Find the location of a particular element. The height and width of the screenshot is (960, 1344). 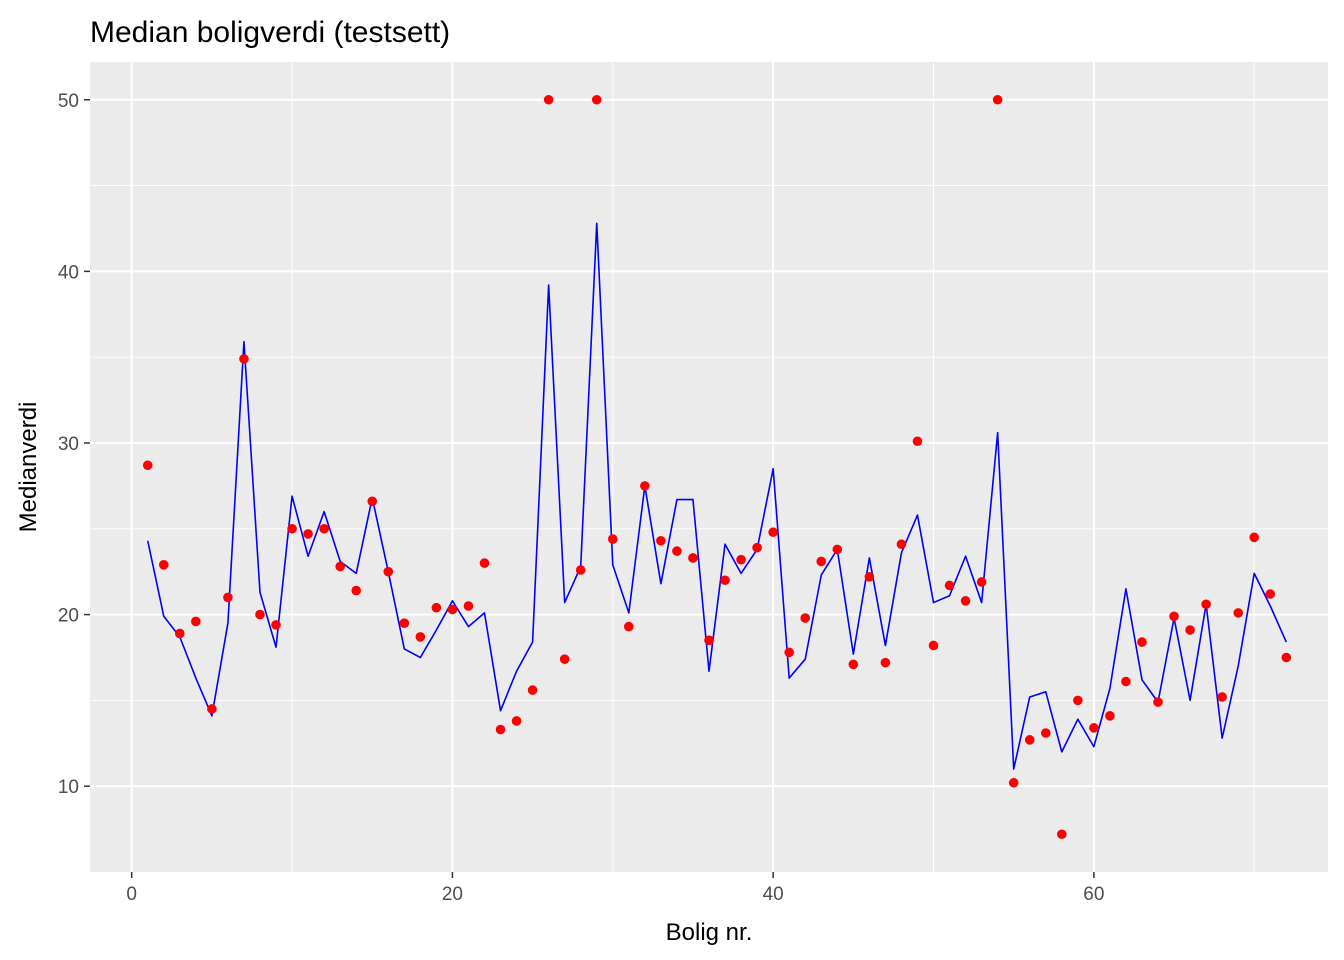

y-tick-label: 30 is located at coordinates (68, 444).